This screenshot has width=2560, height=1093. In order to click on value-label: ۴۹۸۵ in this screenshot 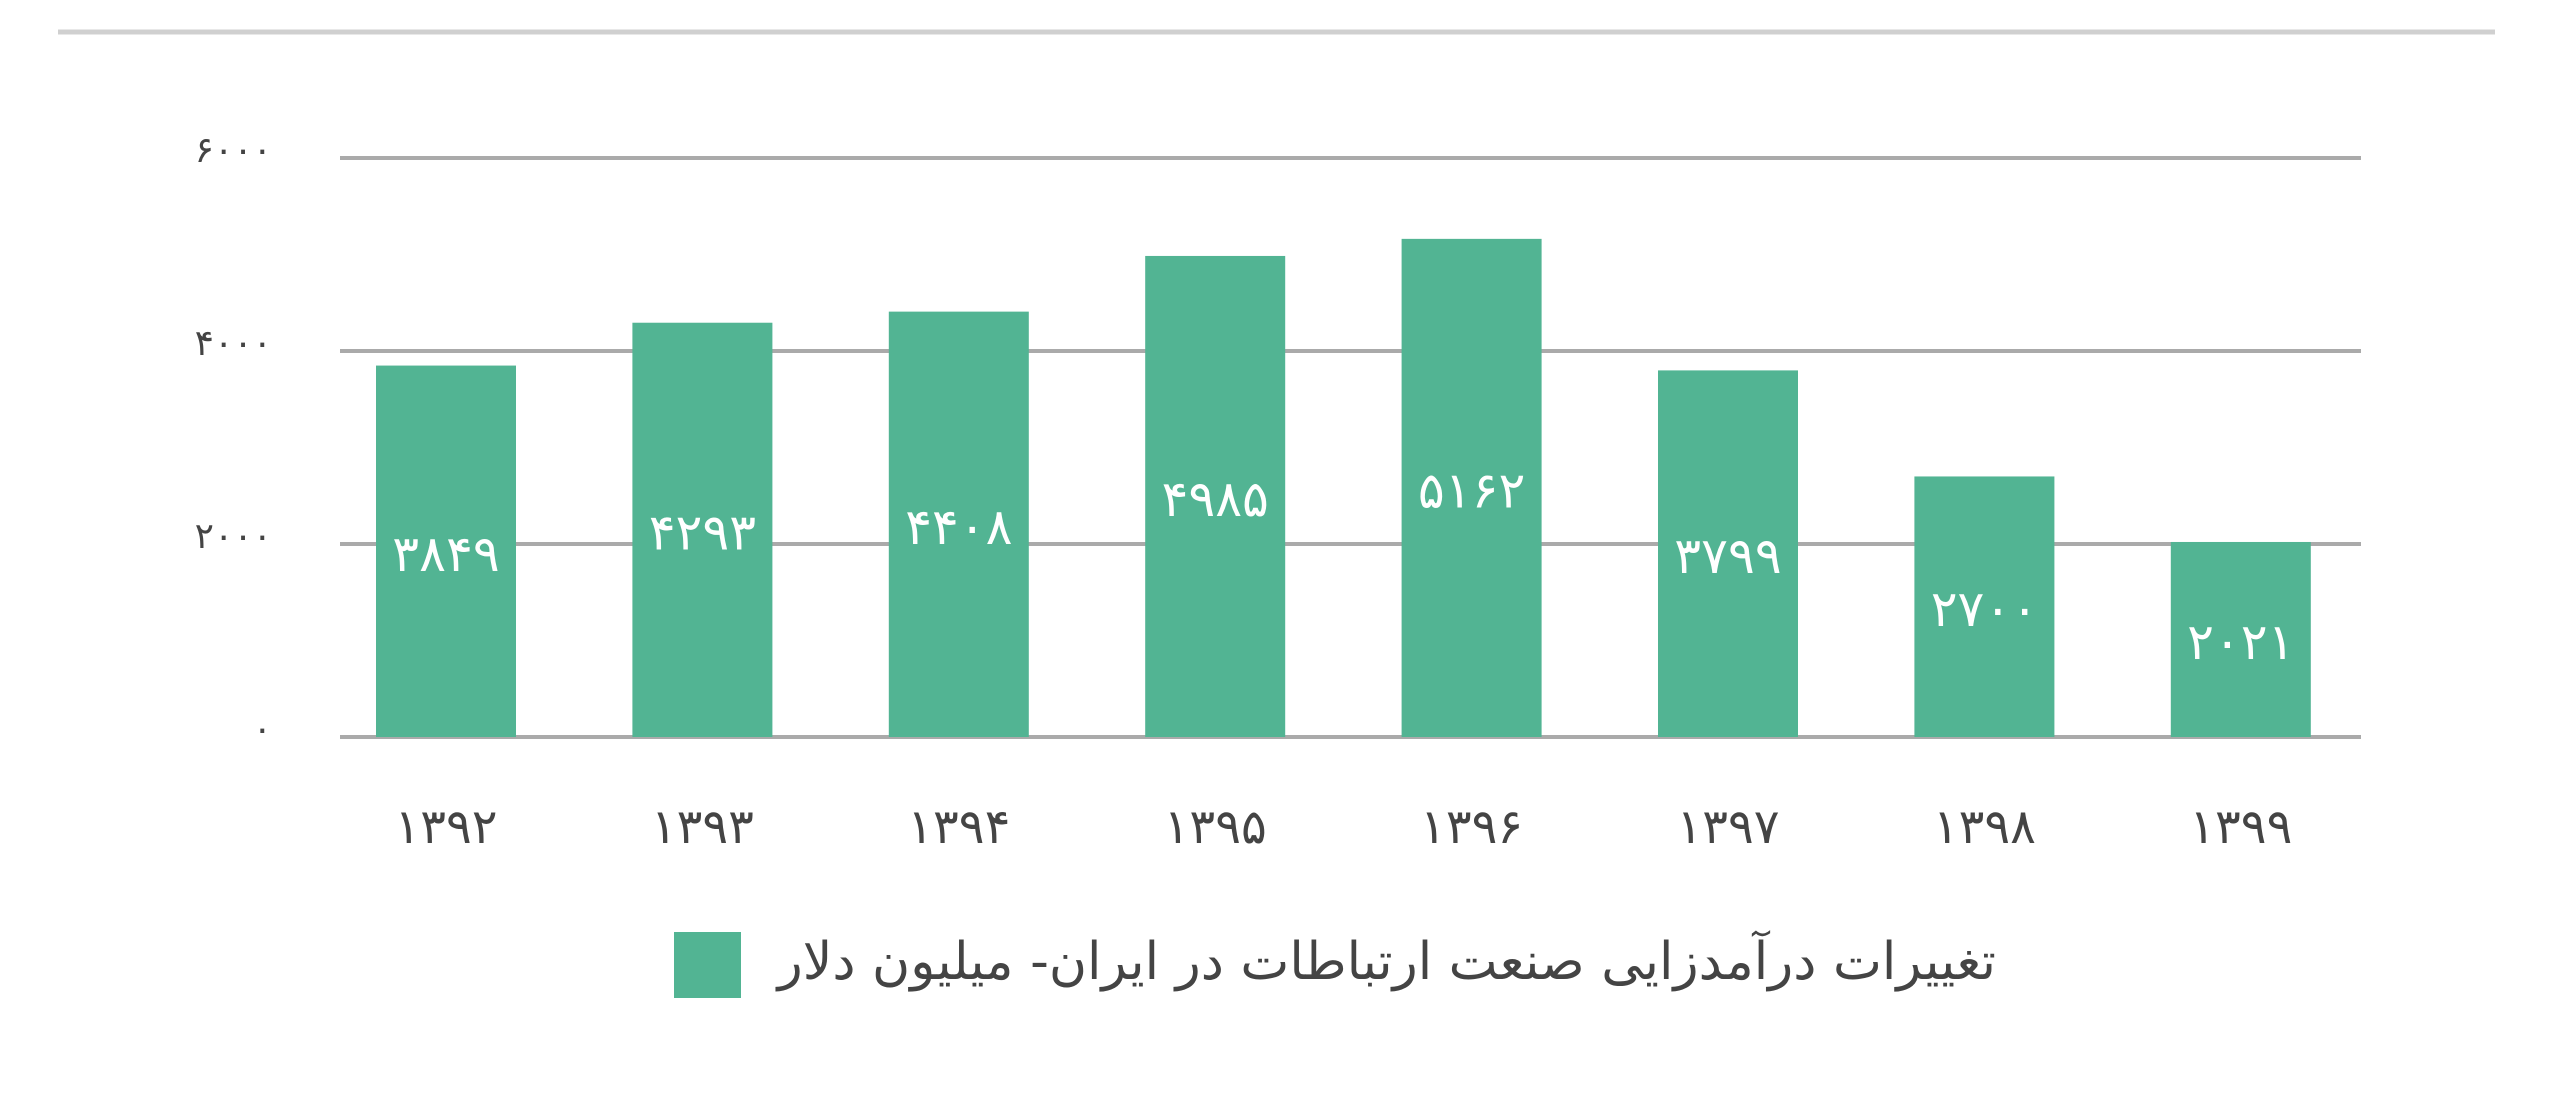, I will do `click(1214, 499)`.